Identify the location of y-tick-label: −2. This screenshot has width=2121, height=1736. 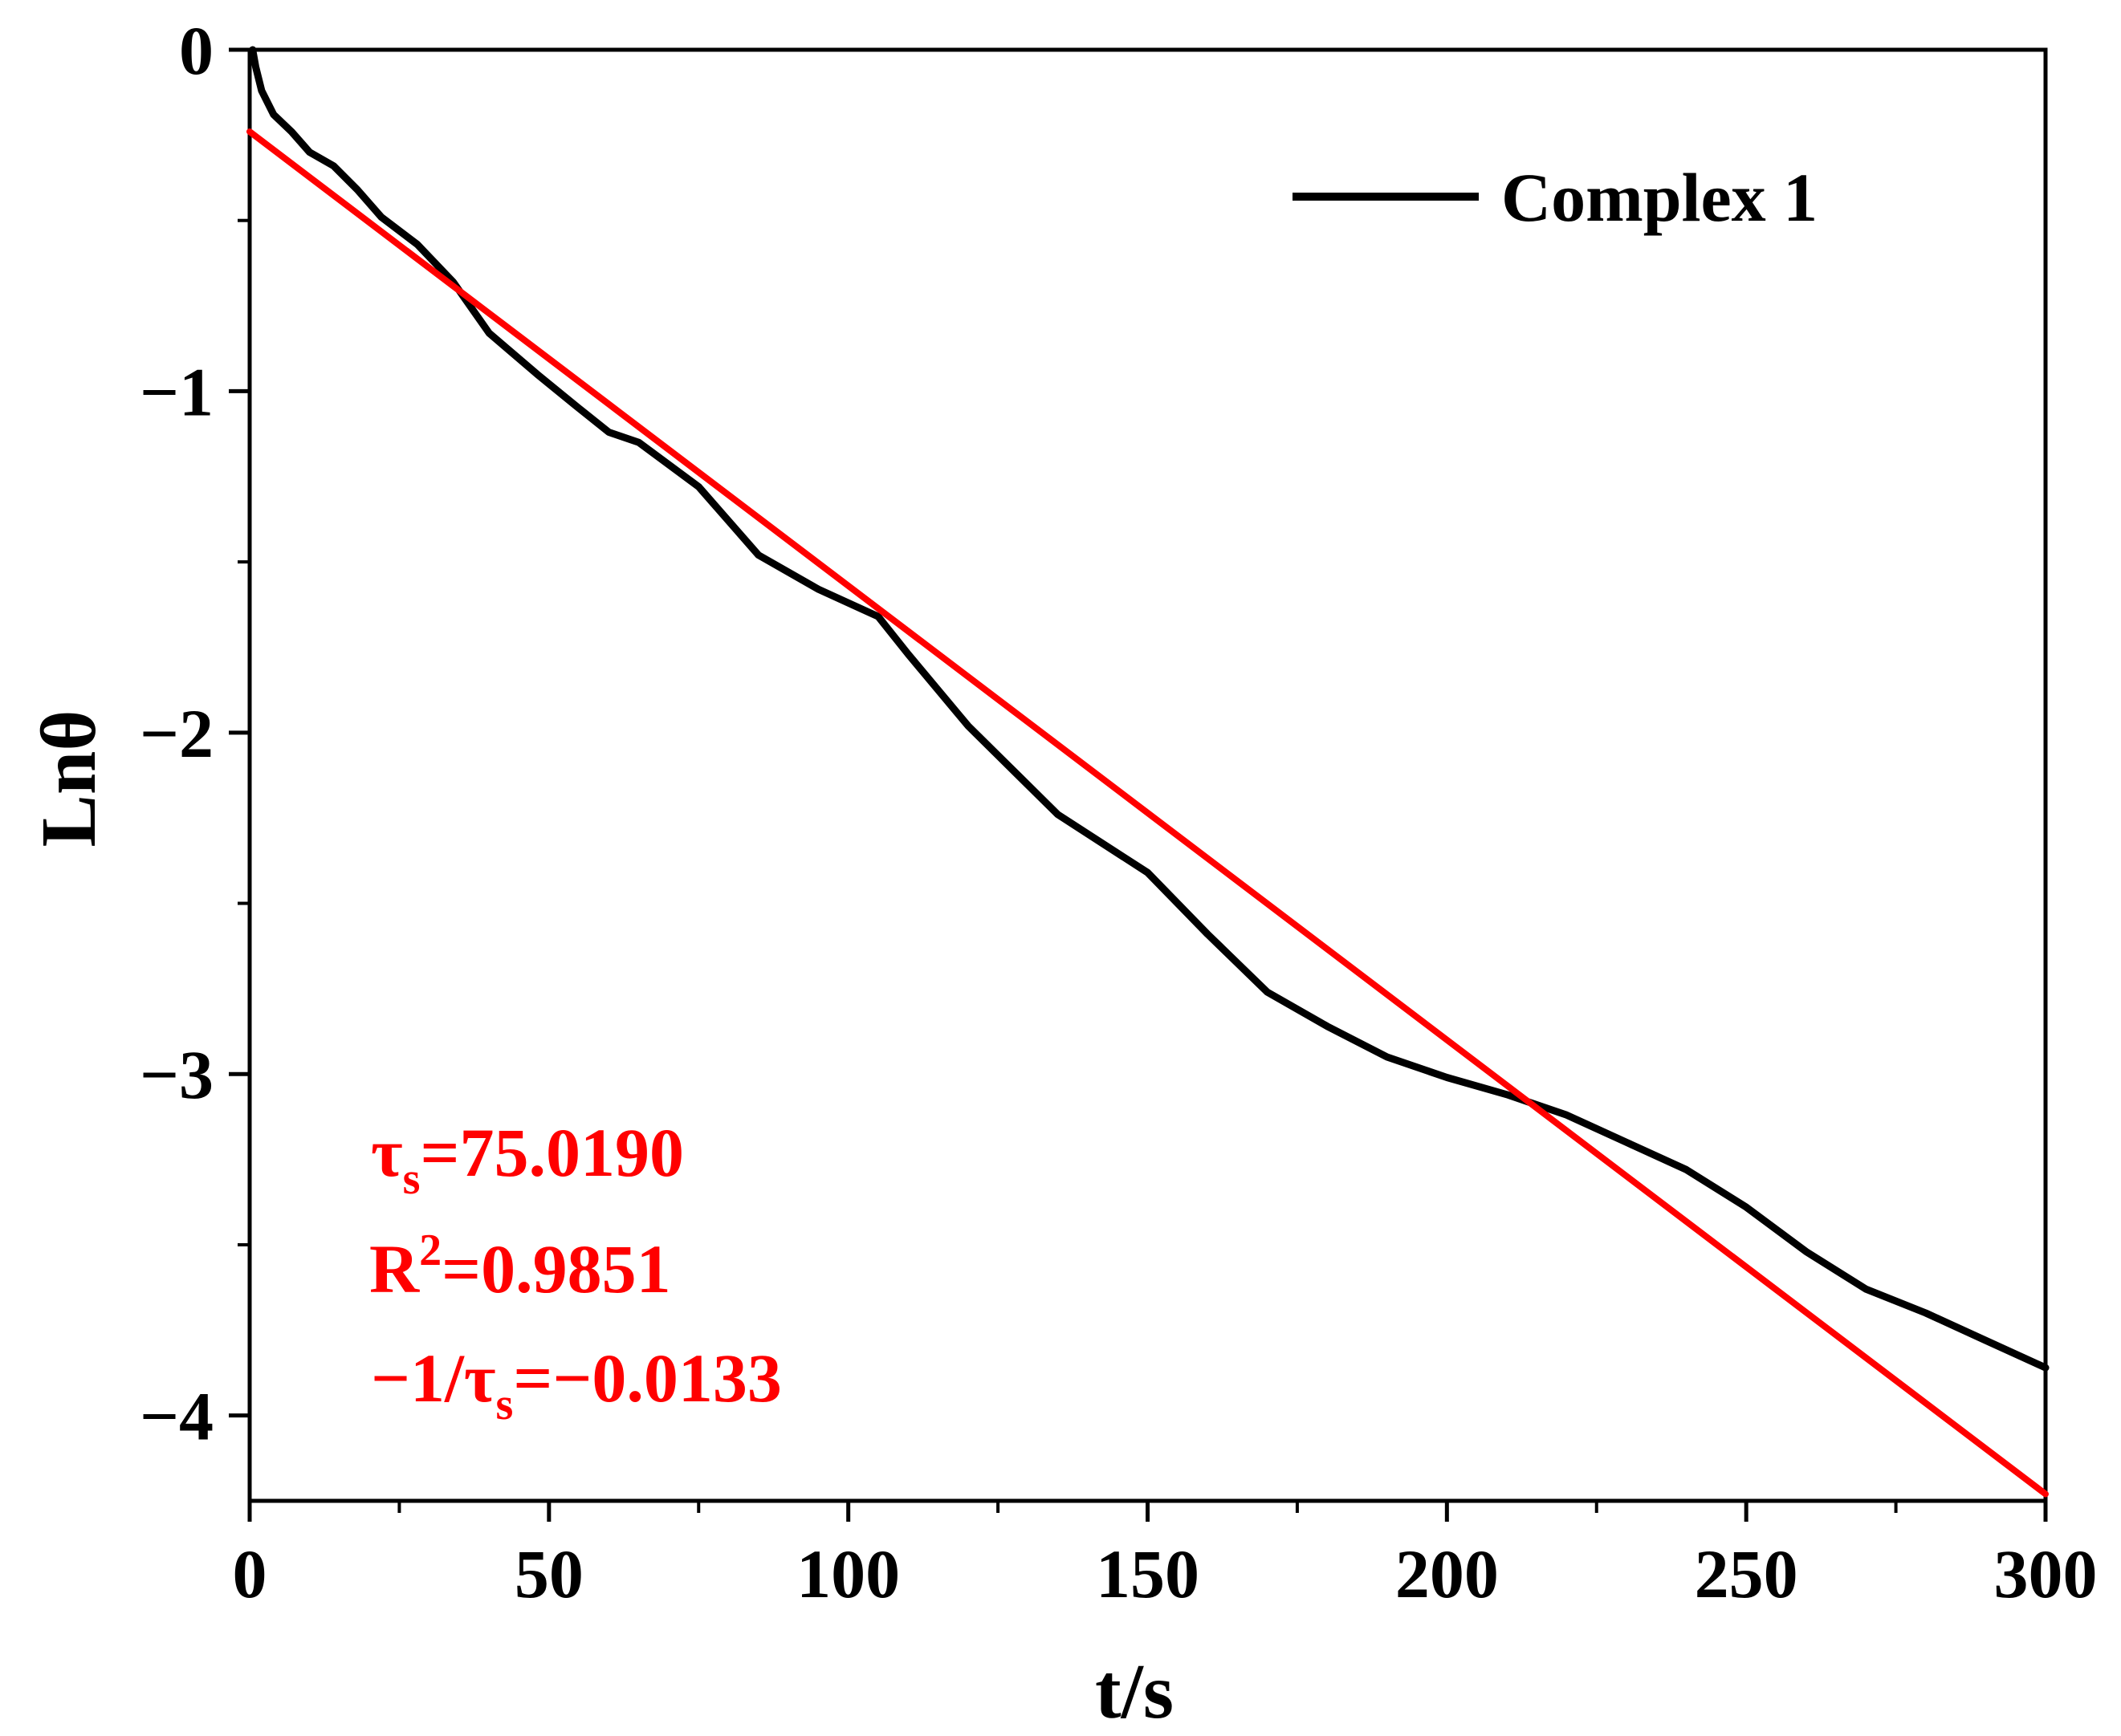
(177, 733).